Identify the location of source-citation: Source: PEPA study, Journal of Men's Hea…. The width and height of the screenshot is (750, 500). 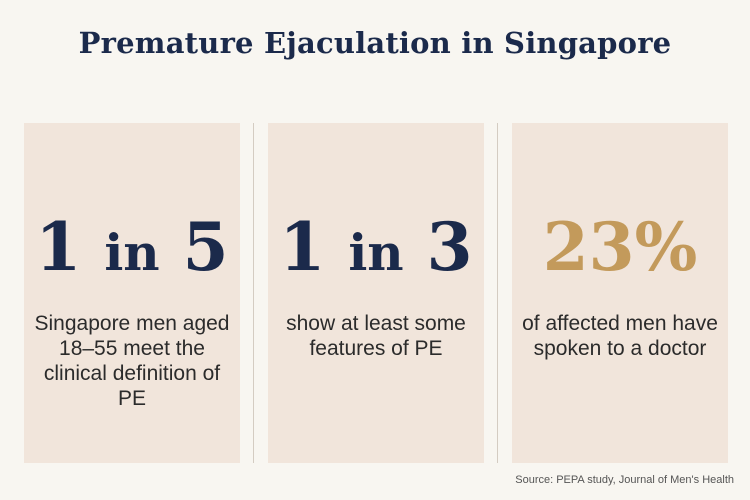
(624, 480).